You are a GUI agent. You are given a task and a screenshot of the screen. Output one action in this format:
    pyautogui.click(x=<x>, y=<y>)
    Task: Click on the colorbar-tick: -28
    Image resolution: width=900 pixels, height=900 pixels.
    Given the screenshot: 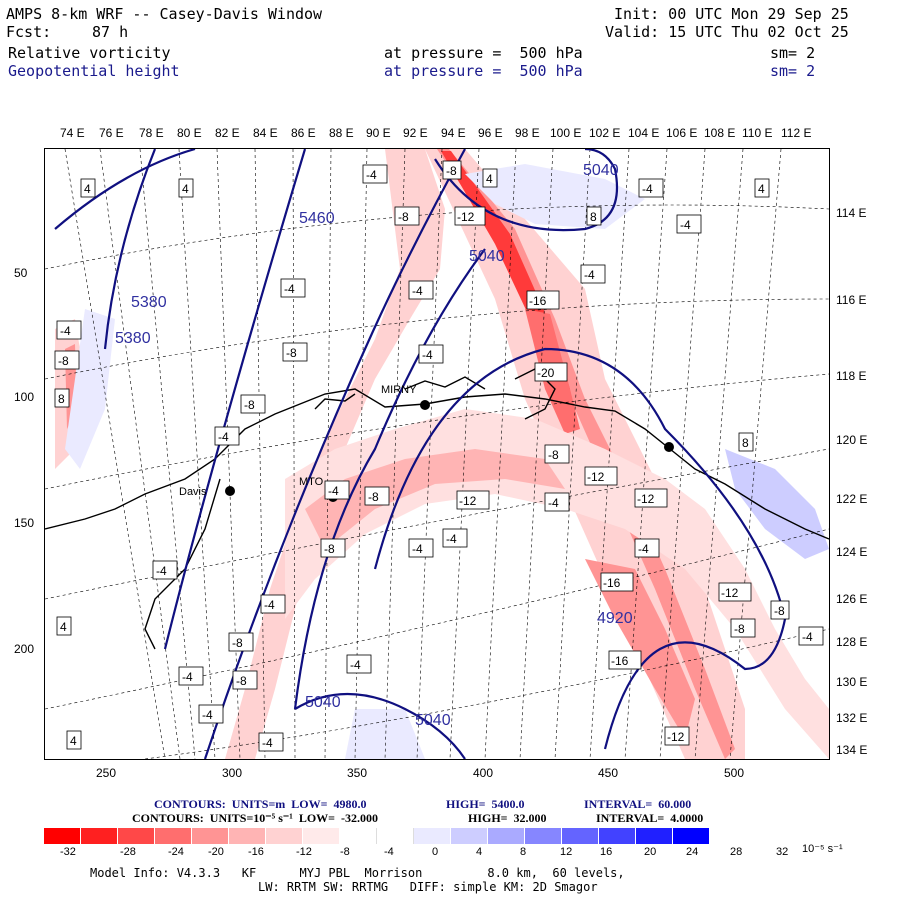 What is the action you would take?
    pyautogui.click(x=128, y=852)
    